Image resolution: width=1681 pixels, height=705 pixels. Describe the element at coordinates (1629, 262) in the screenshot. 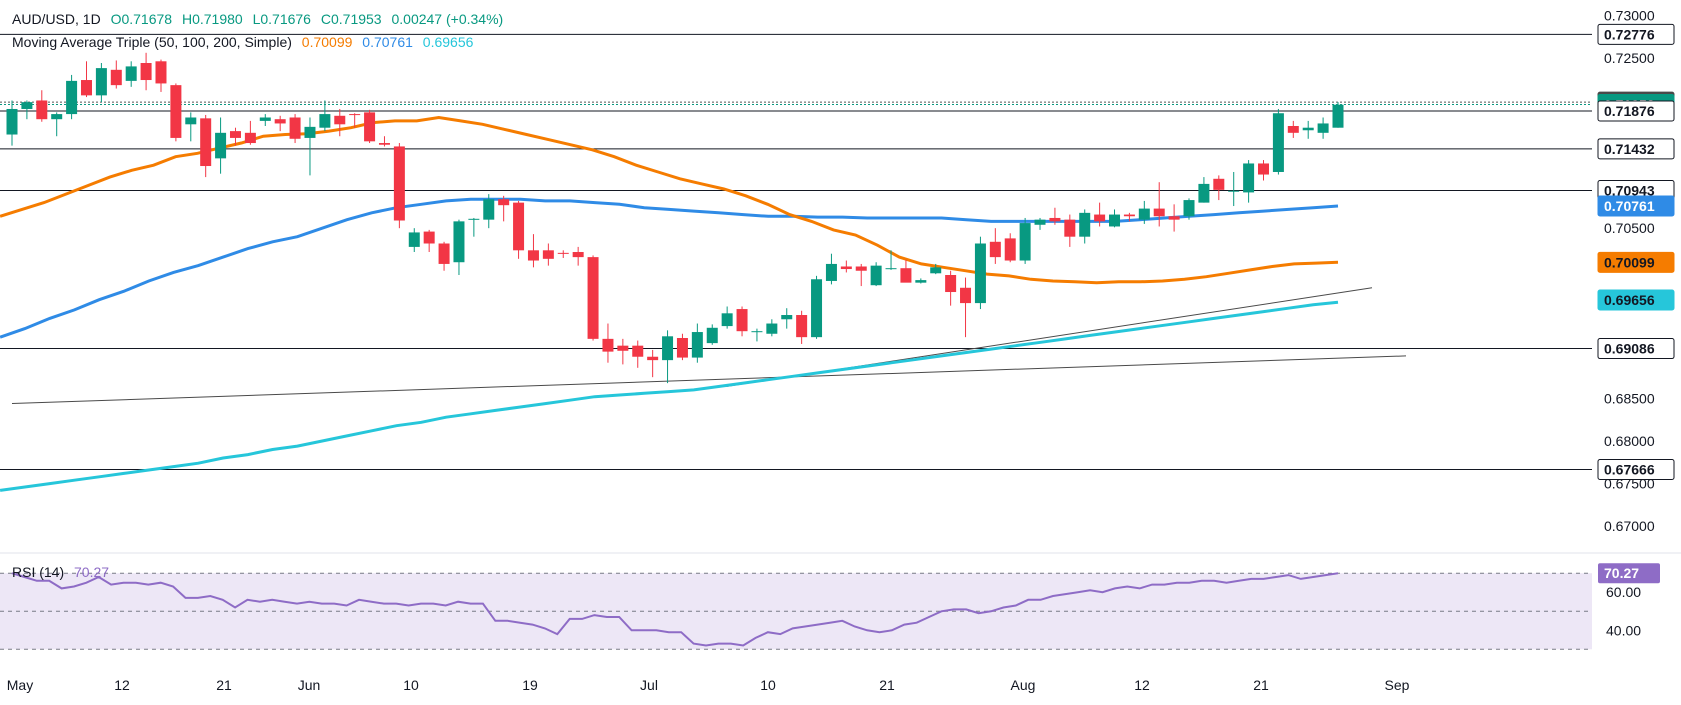

I see `price-label-text: 0.70099` at that location.